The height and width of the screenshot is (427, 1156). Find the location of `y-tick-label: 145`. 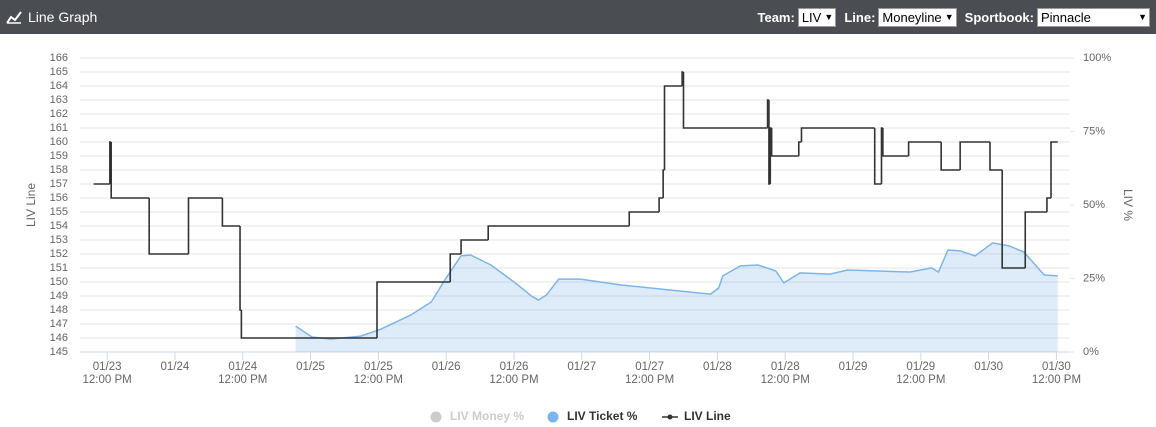

y-tick-label: 145 is located at coordinates (59, 352).